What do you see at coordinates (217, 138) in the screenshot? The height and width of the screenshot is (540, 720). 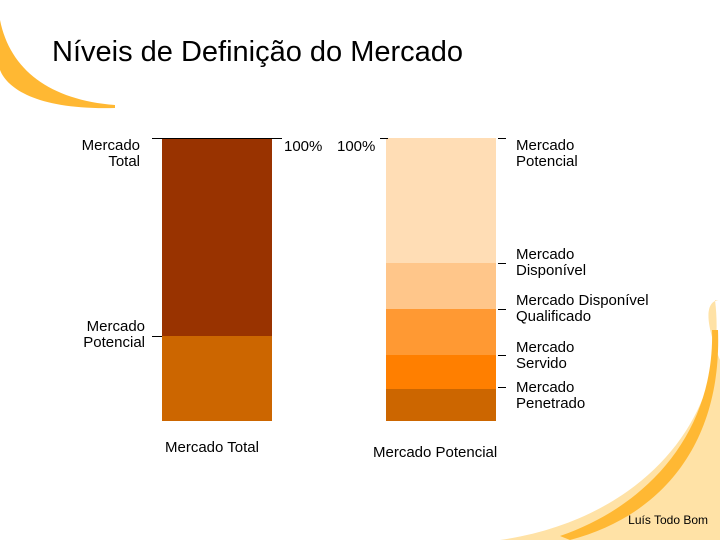 I see `left-top-line` at bounding box center [217, 138].